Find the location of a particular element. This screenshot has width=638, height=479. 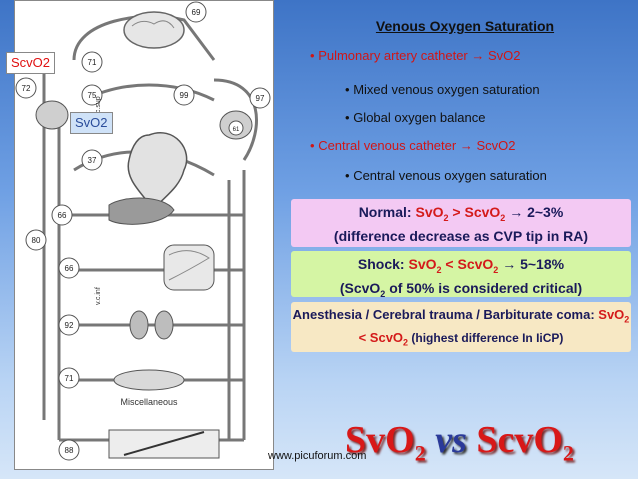

lung-left-icon is located at coordinates (52, 115).